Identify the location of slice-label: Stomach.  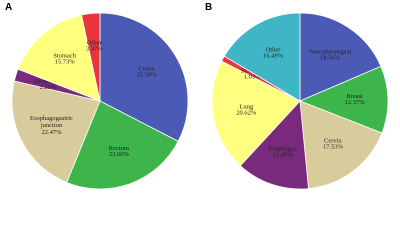
(64, 55).